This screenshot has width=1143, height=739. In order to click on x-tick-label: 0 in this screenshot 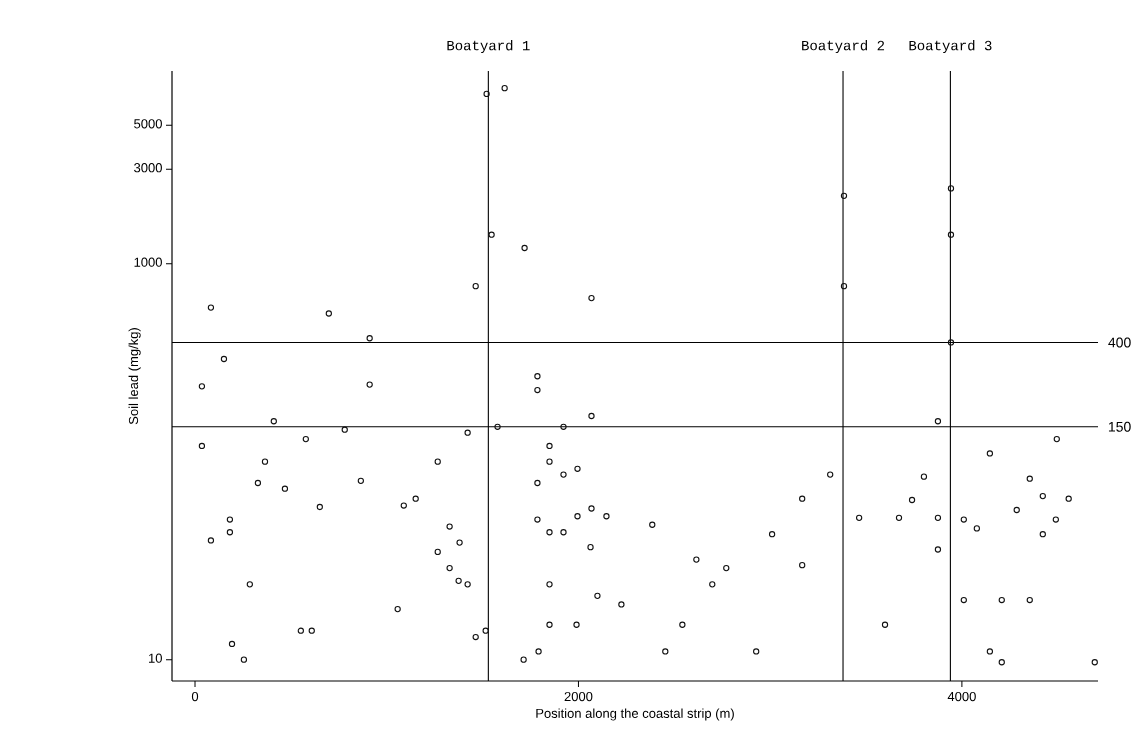, I will do `click(195, 696)`.